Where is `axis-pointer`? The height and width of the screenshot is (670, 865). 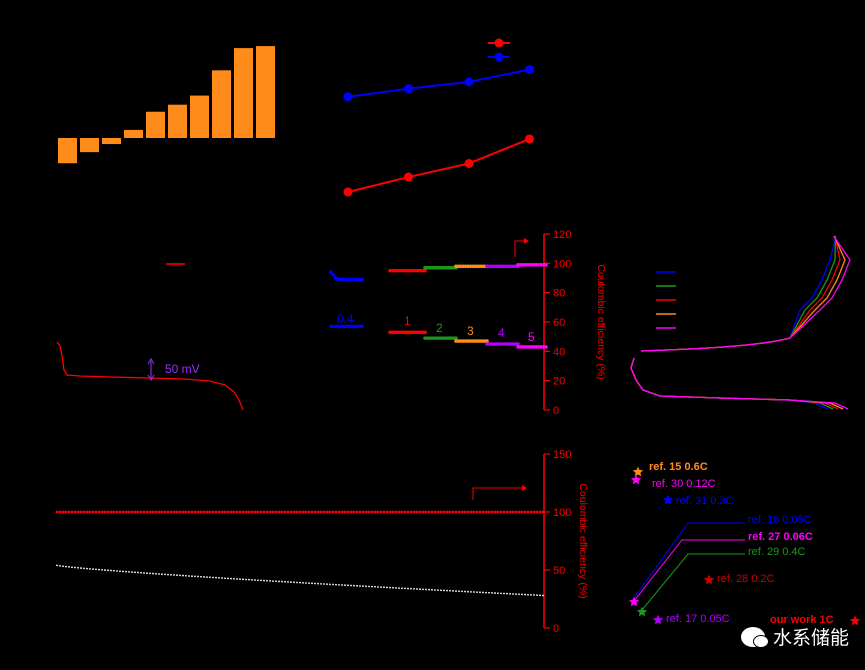 axis-pointer is located at coordinates (498, 493).